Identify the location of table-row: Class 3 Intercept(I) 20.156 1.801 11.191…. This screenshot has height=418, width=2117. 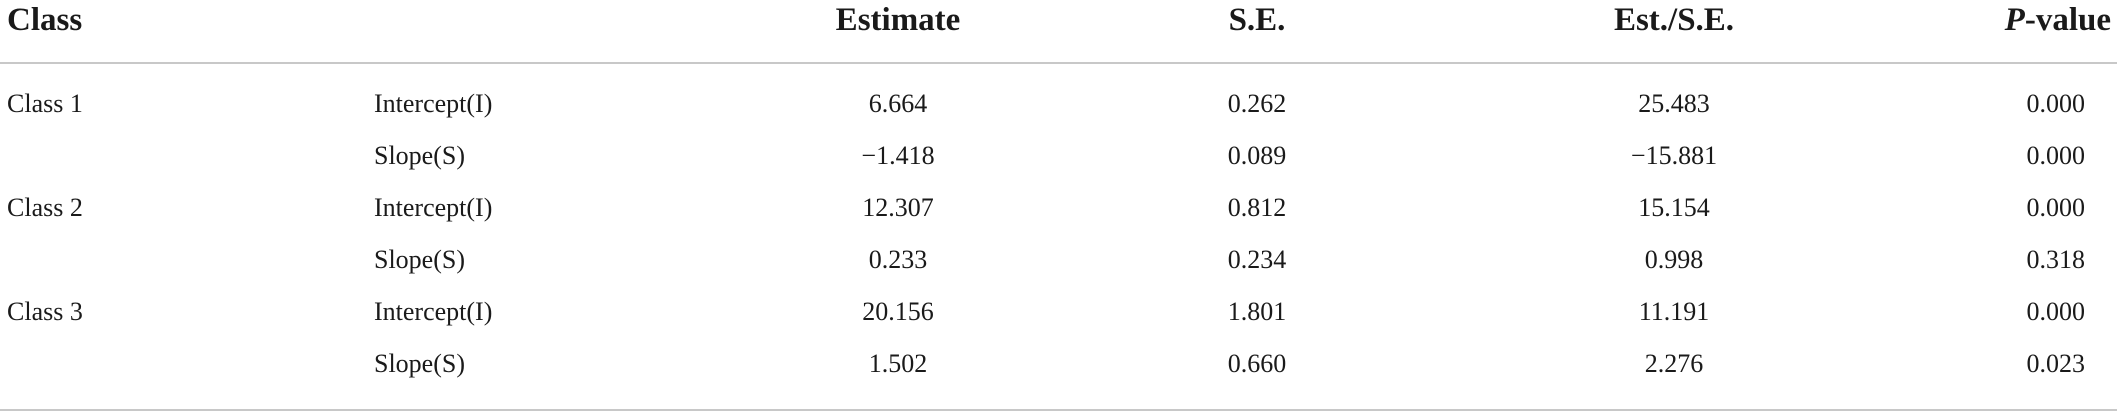
(1058, 318).